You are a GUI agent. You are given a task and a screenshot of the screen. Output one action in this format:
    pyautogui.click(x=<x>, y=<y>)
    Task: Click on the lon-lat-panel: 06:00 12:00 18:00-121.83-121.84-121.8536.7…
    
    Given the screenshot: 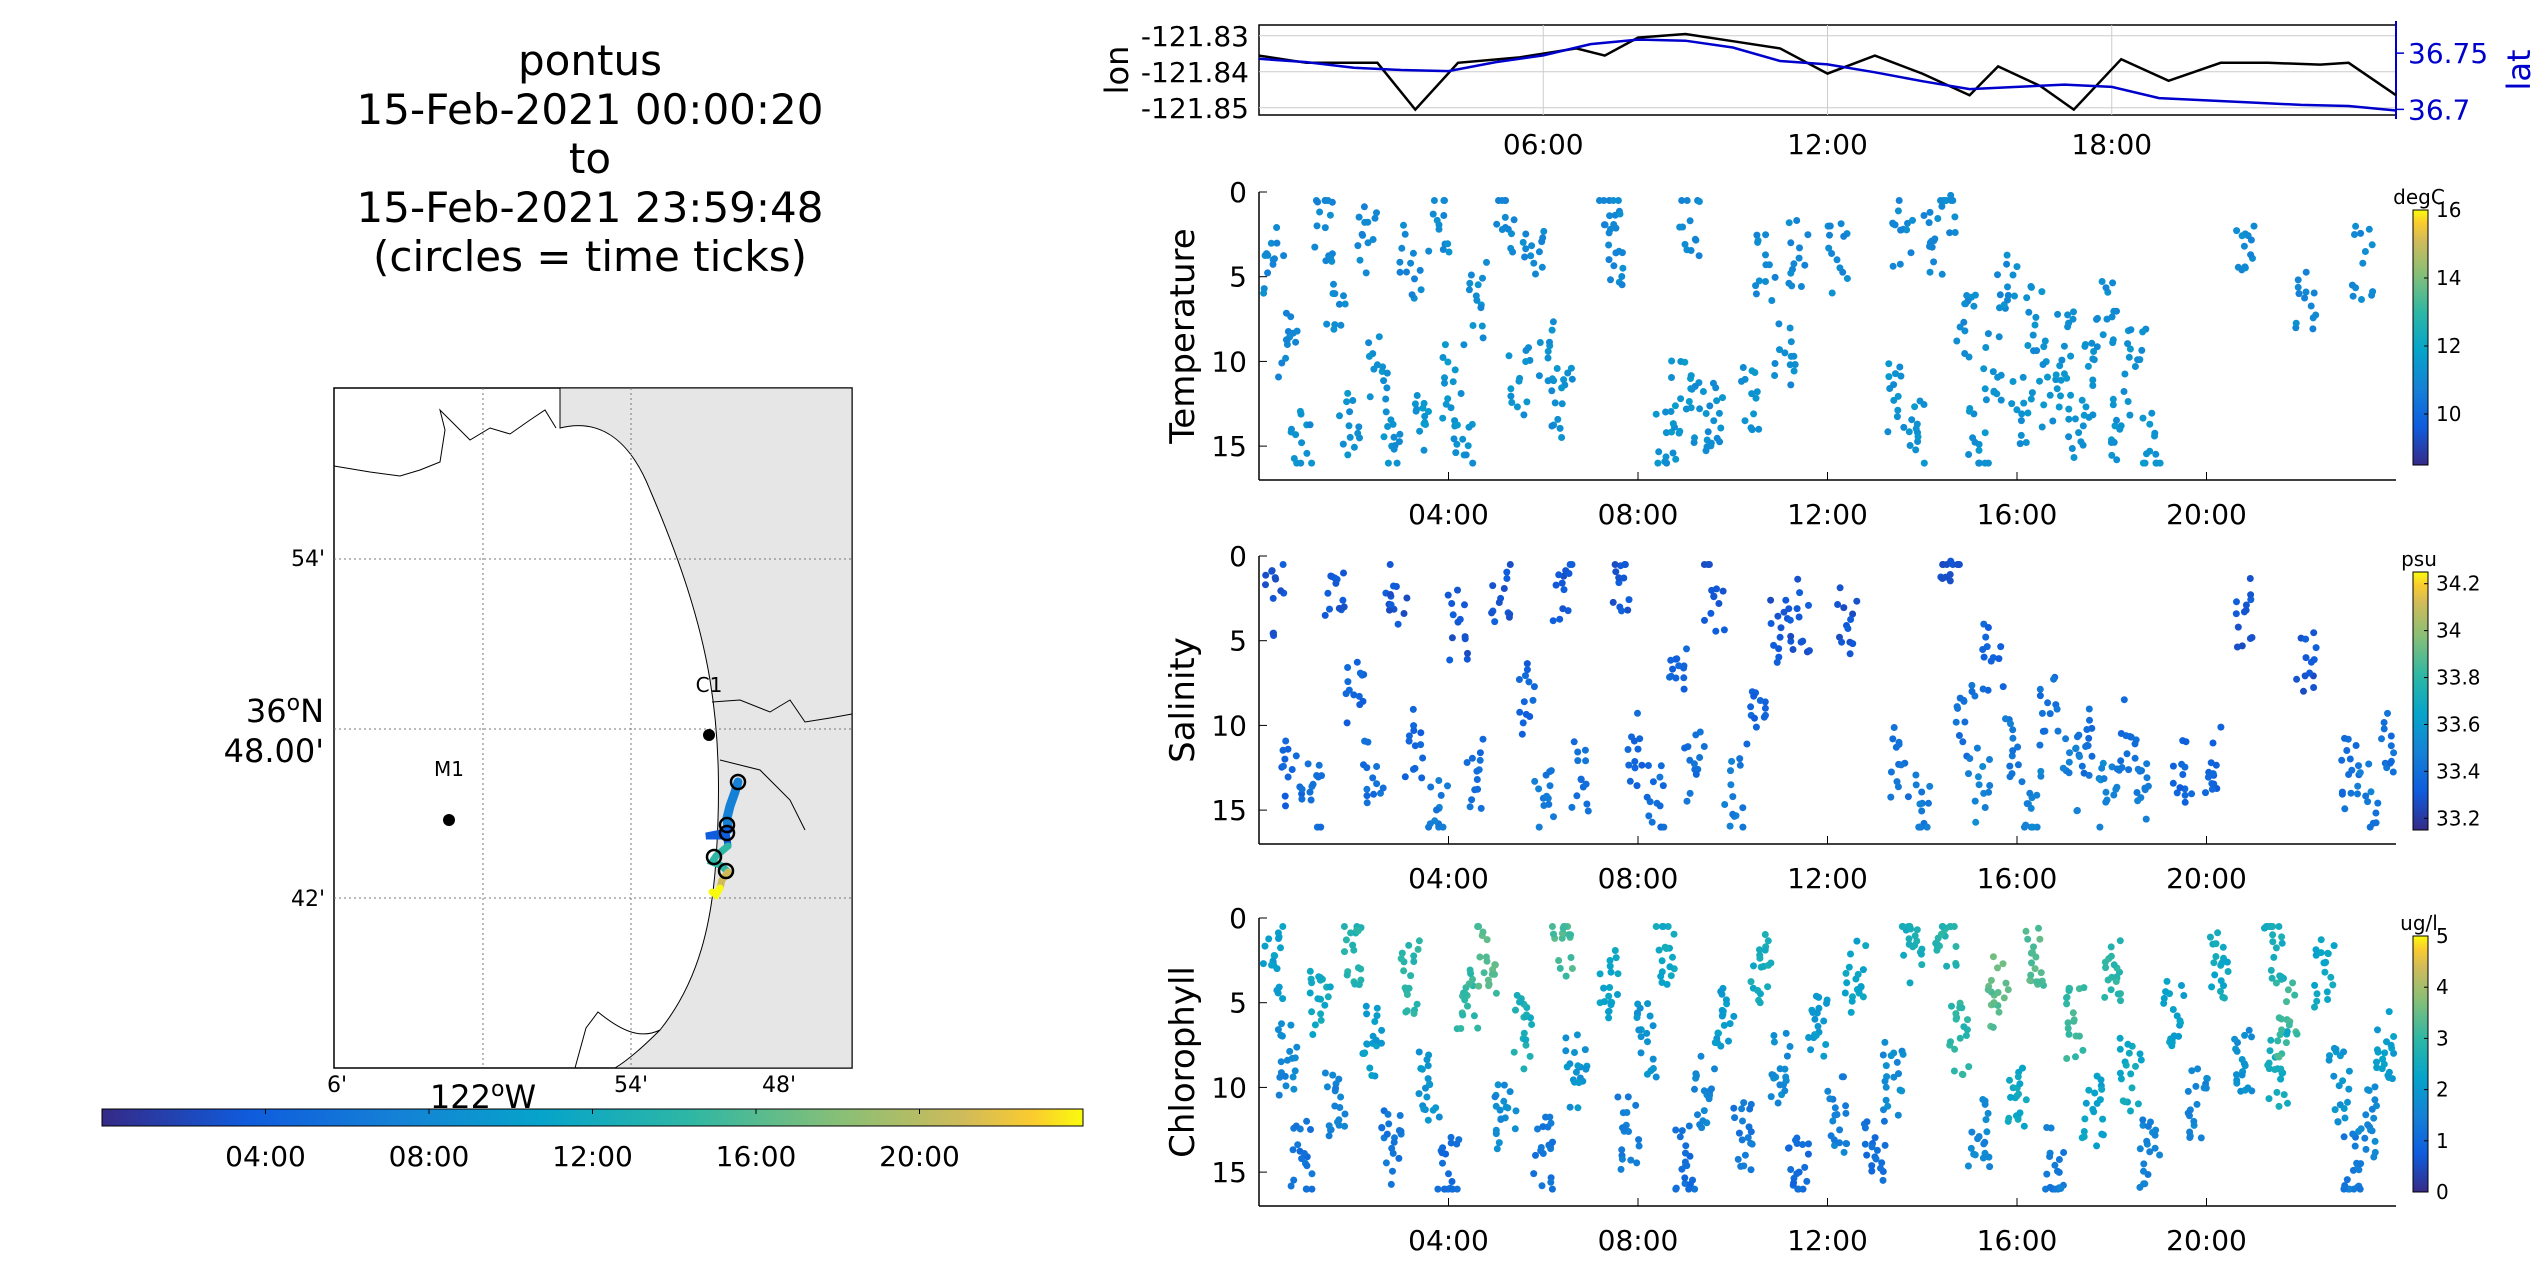 What is the action you would take?
    pyautogui.click(x=1818, y=90)
    